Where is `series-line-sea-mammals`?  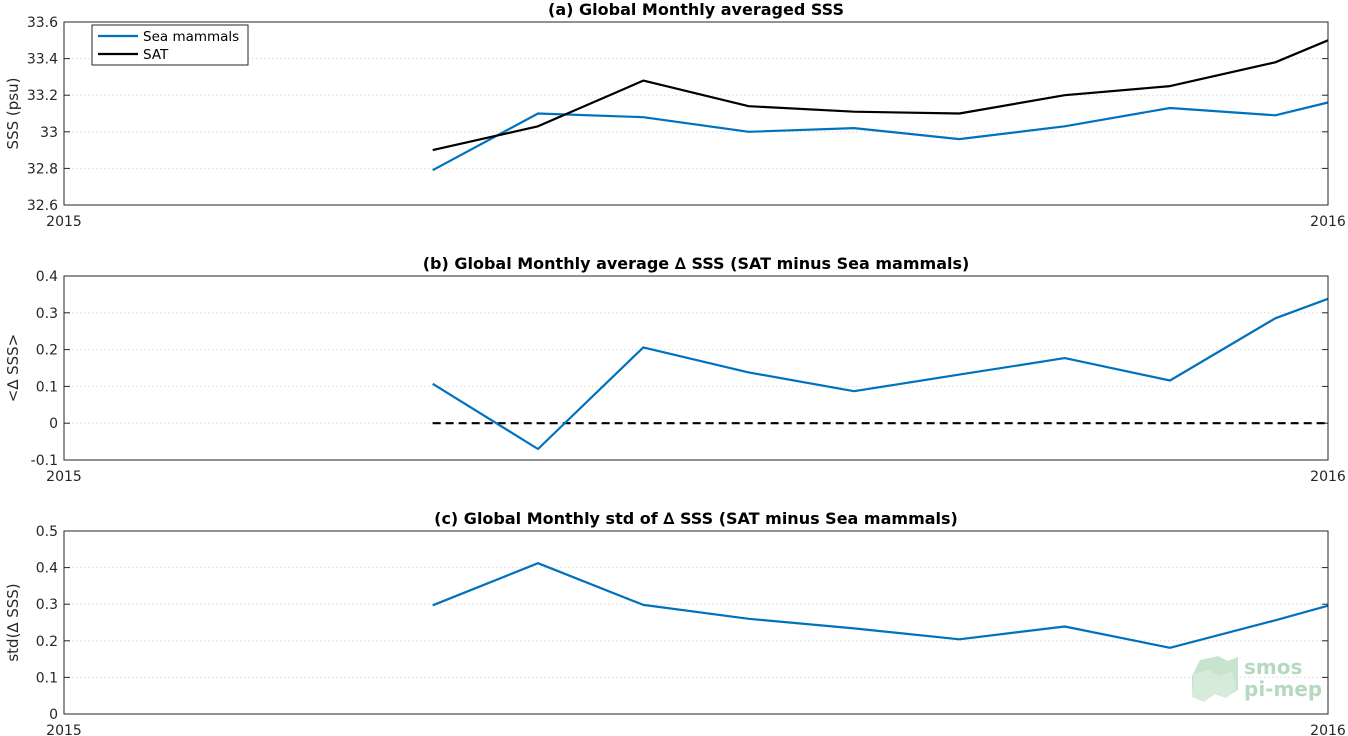 series-line-sea-mammals is located at coordinates (880, 136).